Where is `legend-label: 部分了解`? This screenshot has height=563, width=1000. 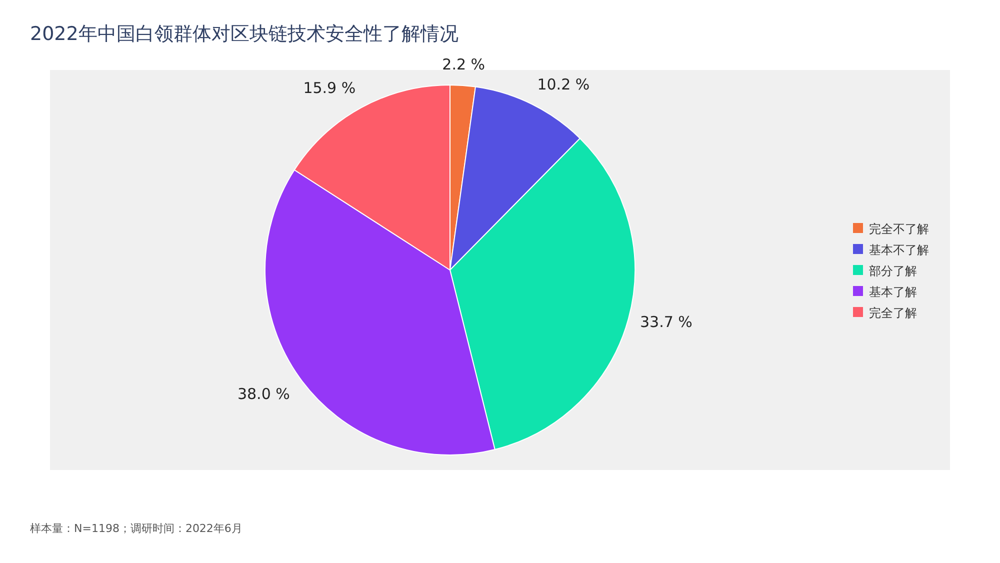
legend-label: 部分了解 is located at coordinates (893, 271).